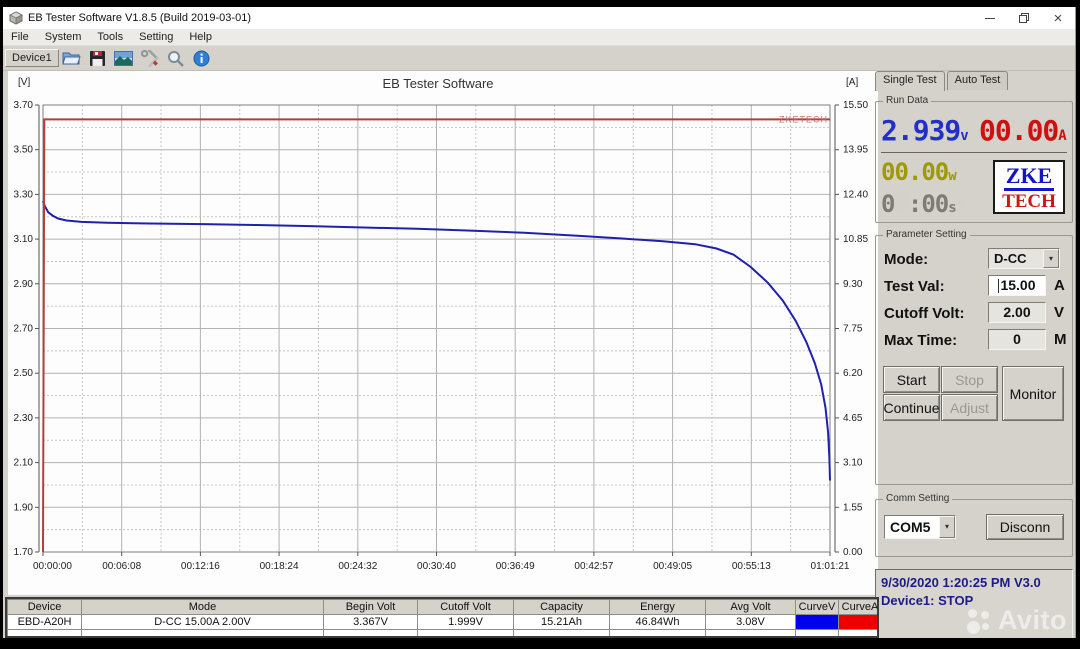 The width and height of the screenshot is (1080, 649). Describe the element at coordinates (1033, 393) in the screenshot. I see `monitor-button: Monitor` at that location.